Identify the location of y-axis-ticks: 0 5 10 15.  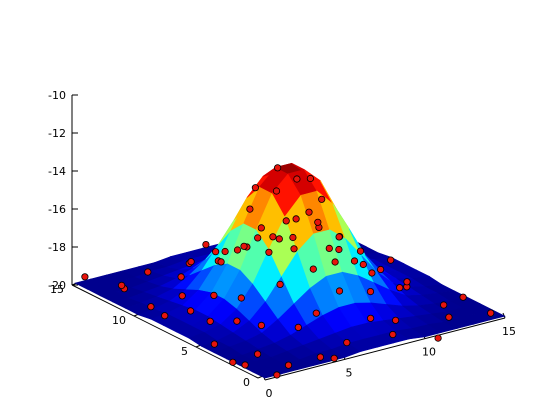
(157, 335).